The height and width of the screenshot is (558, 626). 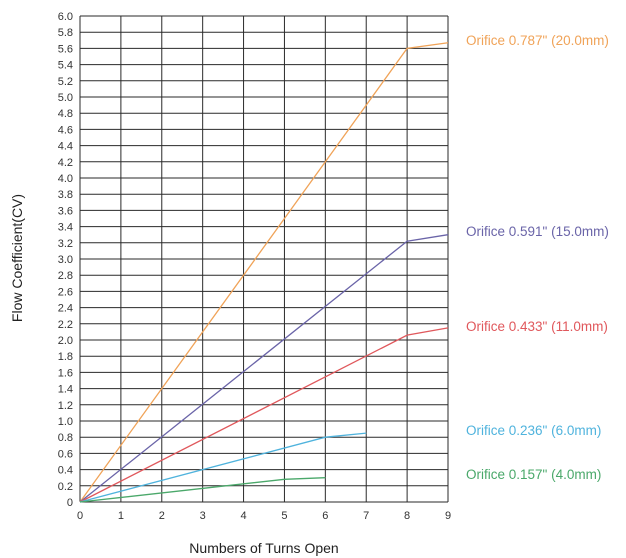 What do you see at coordinates (65, 454) in the screenshot?
I see `y-tick-label: 0.6` at bounding box center [65, 454].